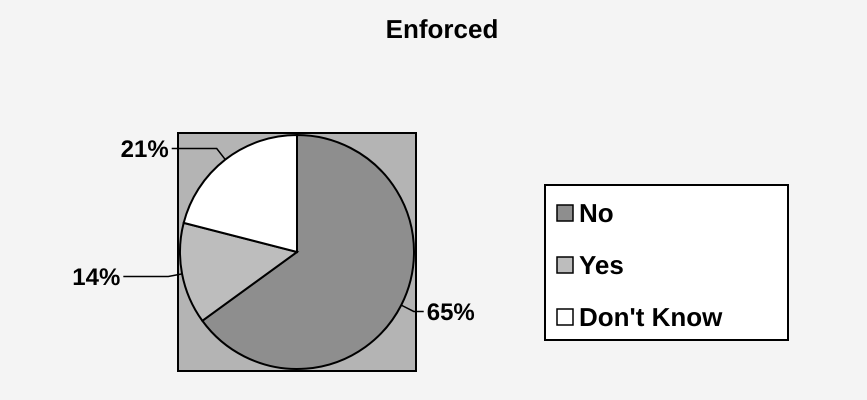  Describe the element at coordinates (601, 265) in the screenshot. I see `legend-label: Yes` at that location.